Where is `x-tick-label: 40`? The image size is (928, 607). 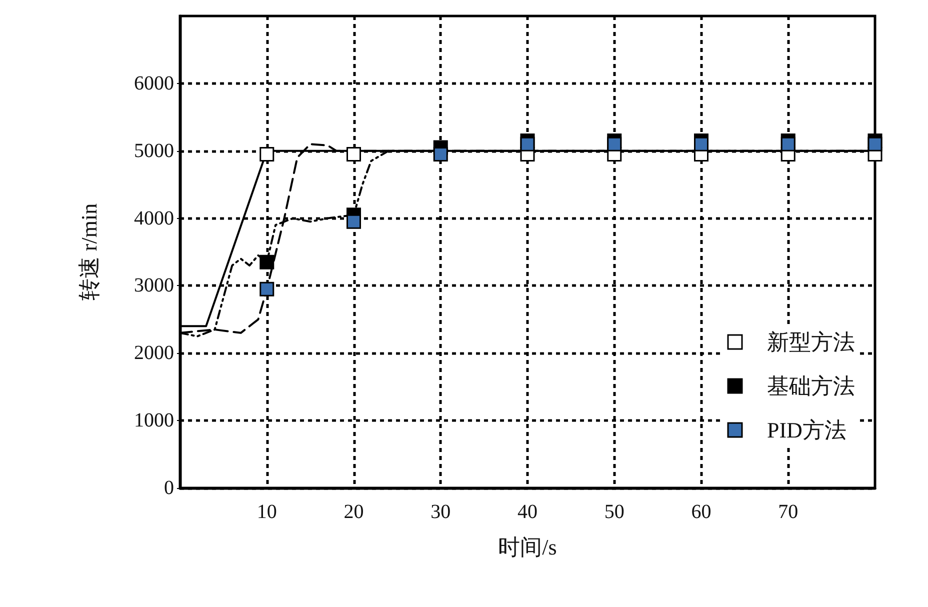 x-tick-label: 40 is located at coordinates (528, 512).